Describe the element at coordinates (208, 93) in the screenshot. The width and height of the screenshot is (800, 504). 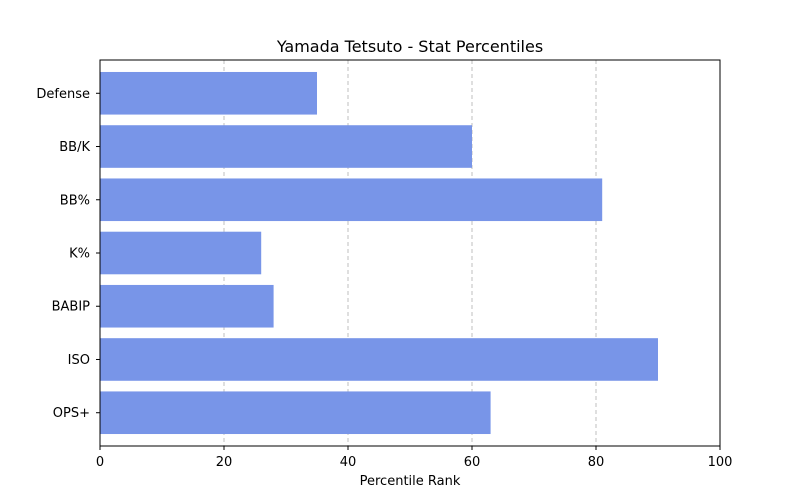
I see `bar-defense` at that location.